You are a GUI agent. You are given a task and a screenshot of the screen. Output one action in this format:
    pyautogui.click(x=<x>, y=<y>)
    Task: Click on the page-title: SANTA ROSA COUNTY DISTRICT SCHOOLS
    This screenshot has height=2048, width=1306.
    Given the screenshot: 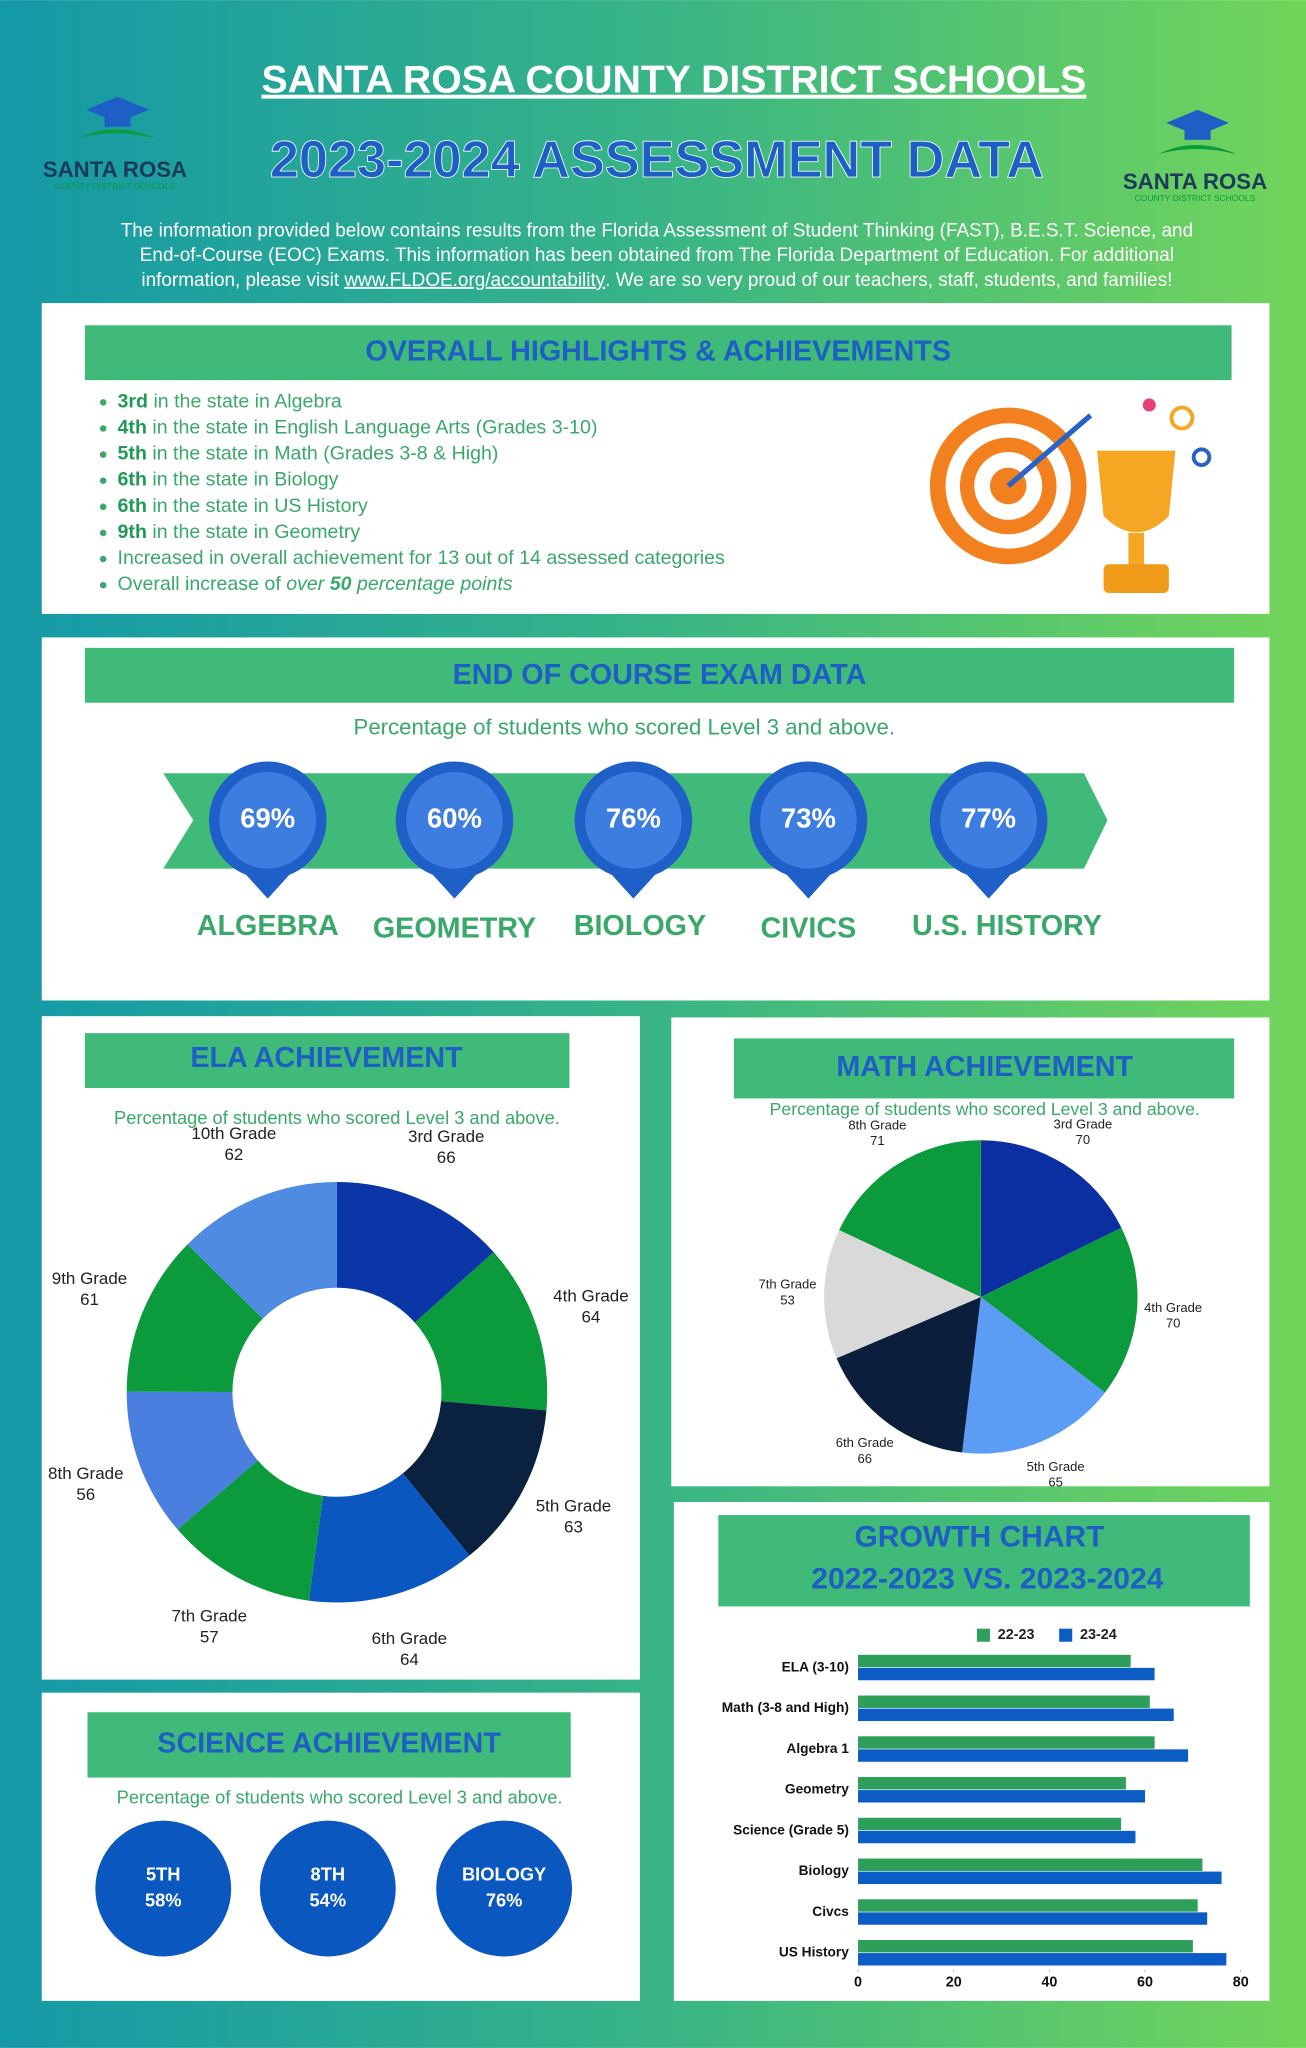 What is the action you would take?
    pyautogui.click(x=673, y=80)
    